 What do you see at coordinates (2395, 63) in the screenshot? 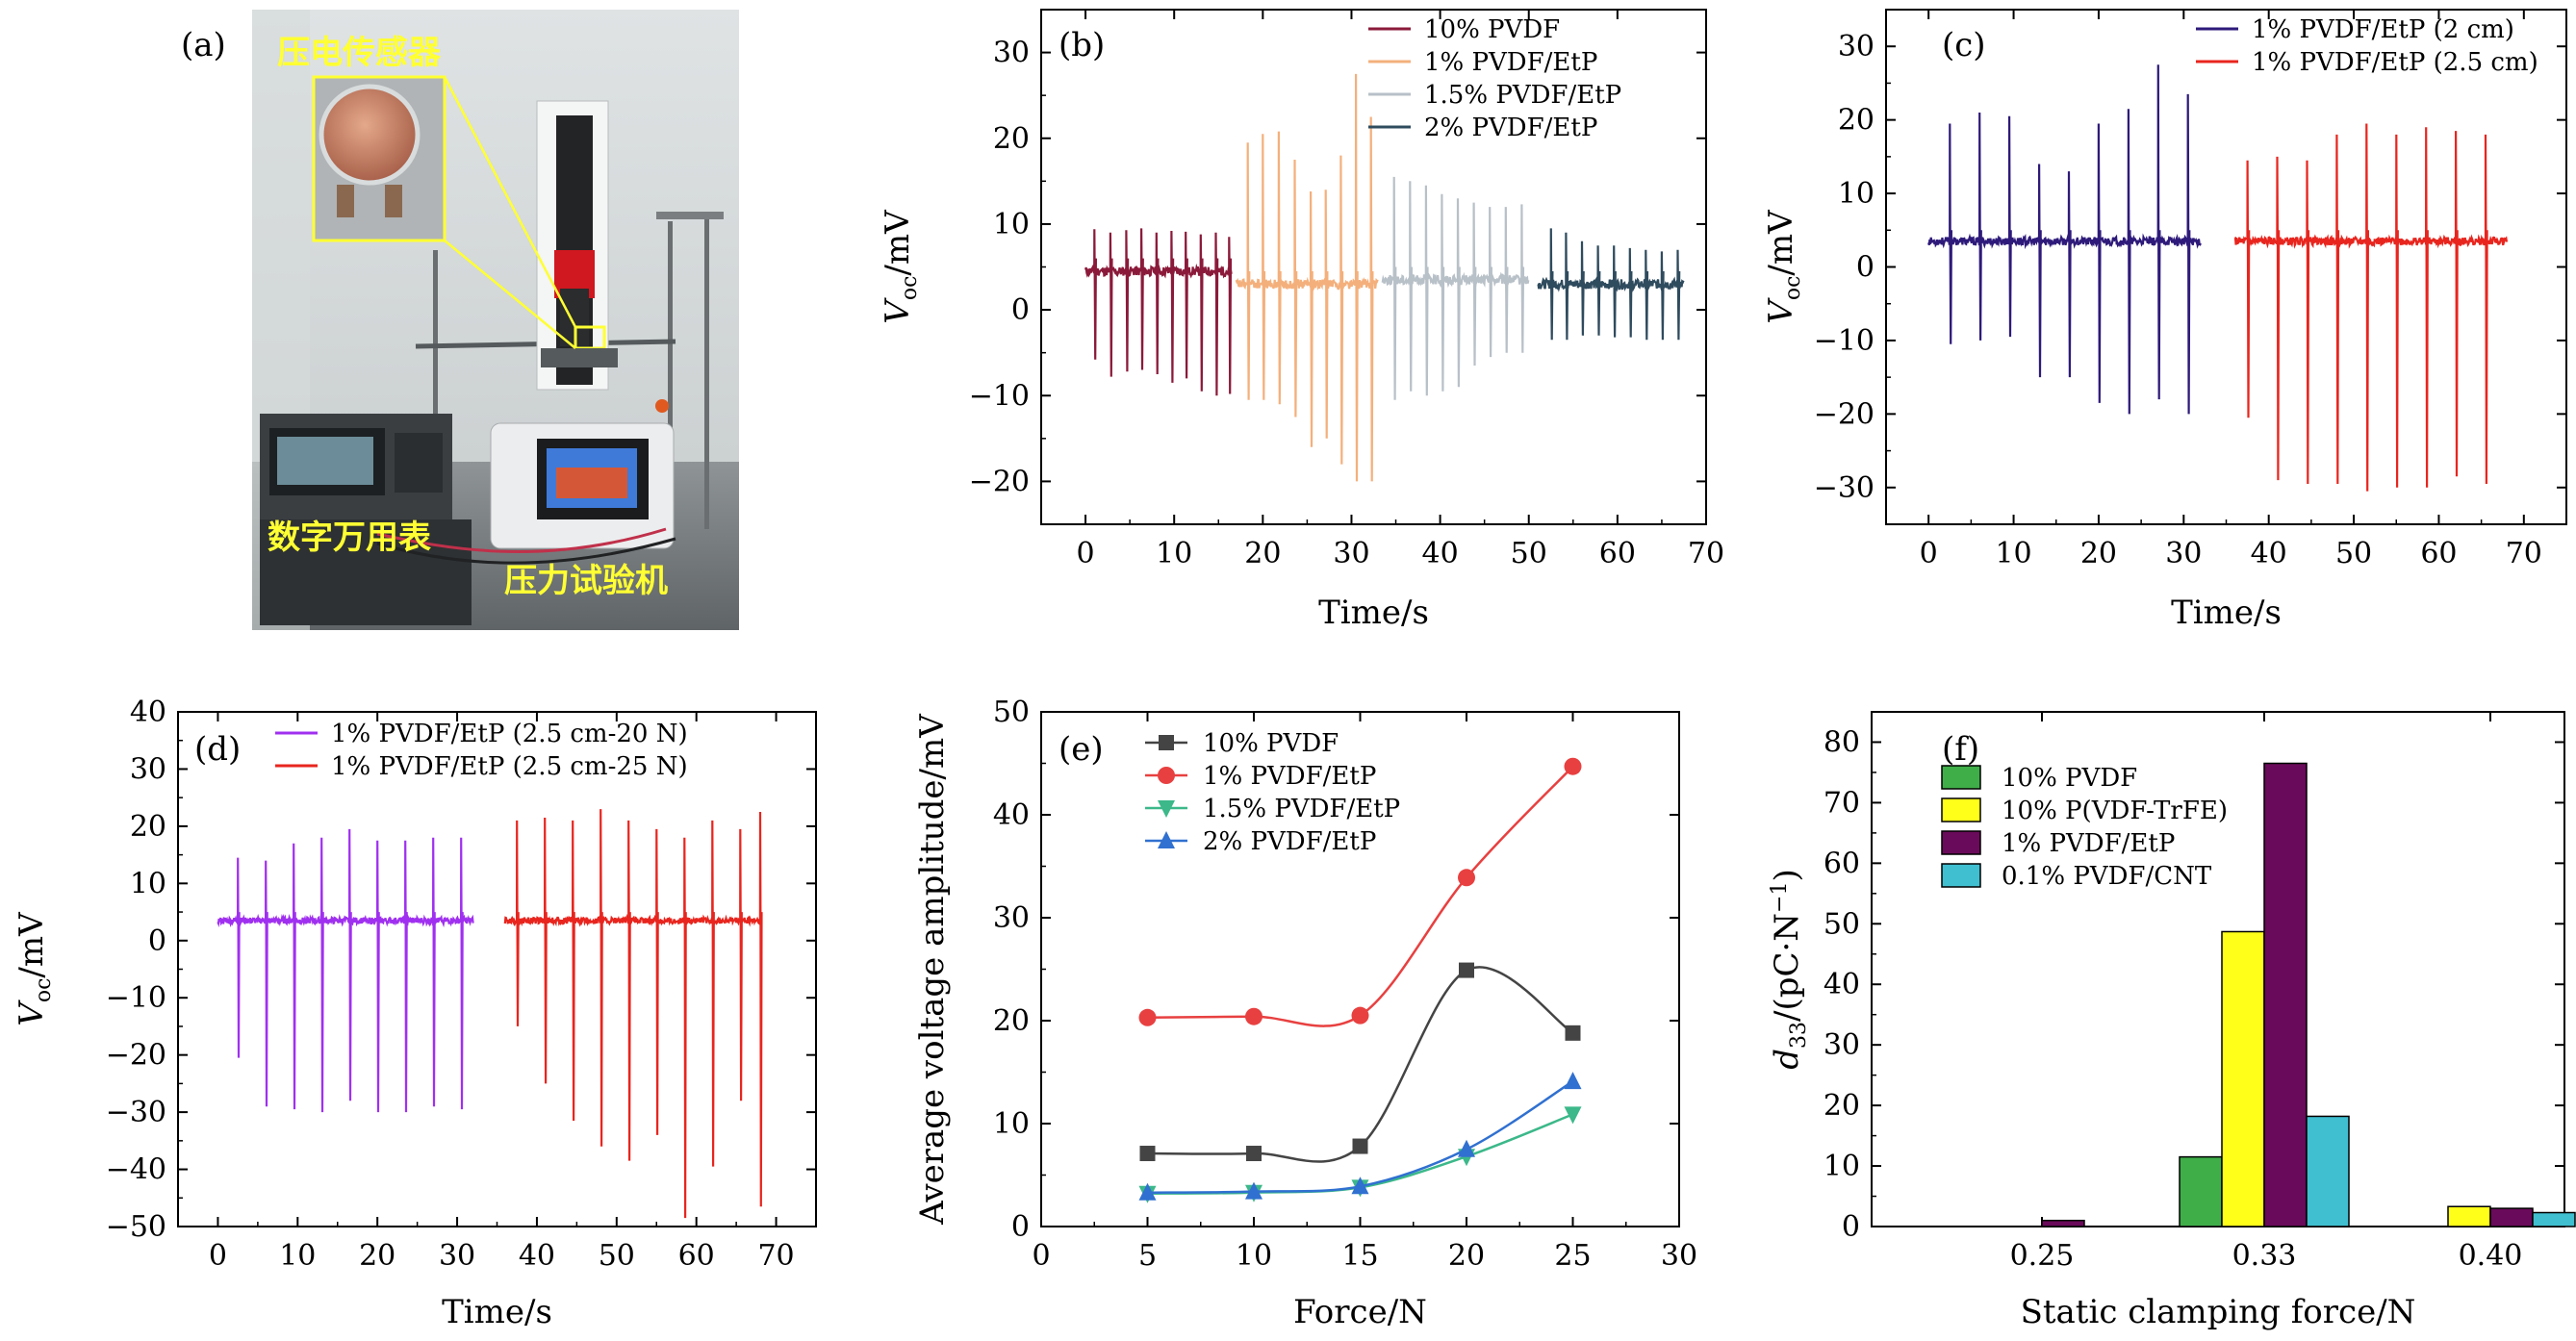
I see `panel-c-legend-label: 1% PVDF/EtP (2.5 cm)` at bounding box center [2395, 63].